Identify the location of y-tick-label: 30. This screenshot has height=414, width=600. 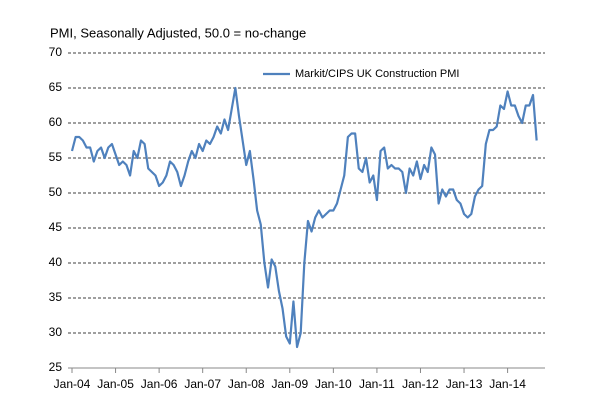
(56, 332).